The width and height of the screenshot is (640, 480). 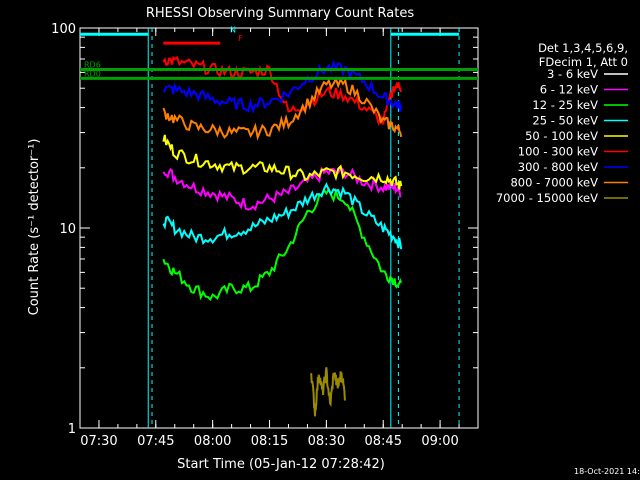 What do you see at coordinates (34, 227) in the screenshot?
I see `y-axis-label: Count Rate (s⁻¹ detector⁻¹)` at bounding box center [34, 227].